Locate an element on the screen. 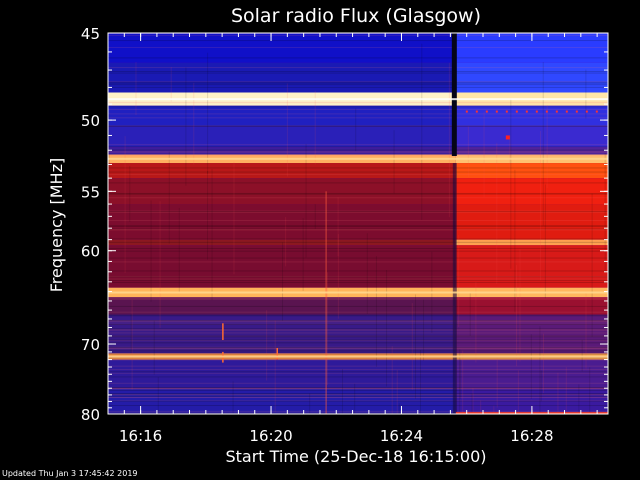 The image size is (640, 480). x-tick-label: 16:28 is located at coordinates (531, 436).